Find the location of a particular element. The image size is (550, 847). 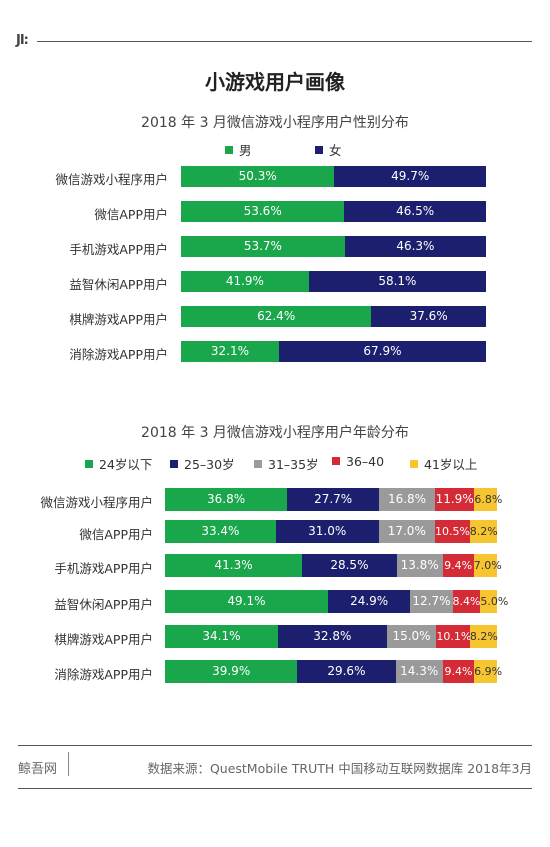

data-label: 41.3% is located at coordinates (233, 565).